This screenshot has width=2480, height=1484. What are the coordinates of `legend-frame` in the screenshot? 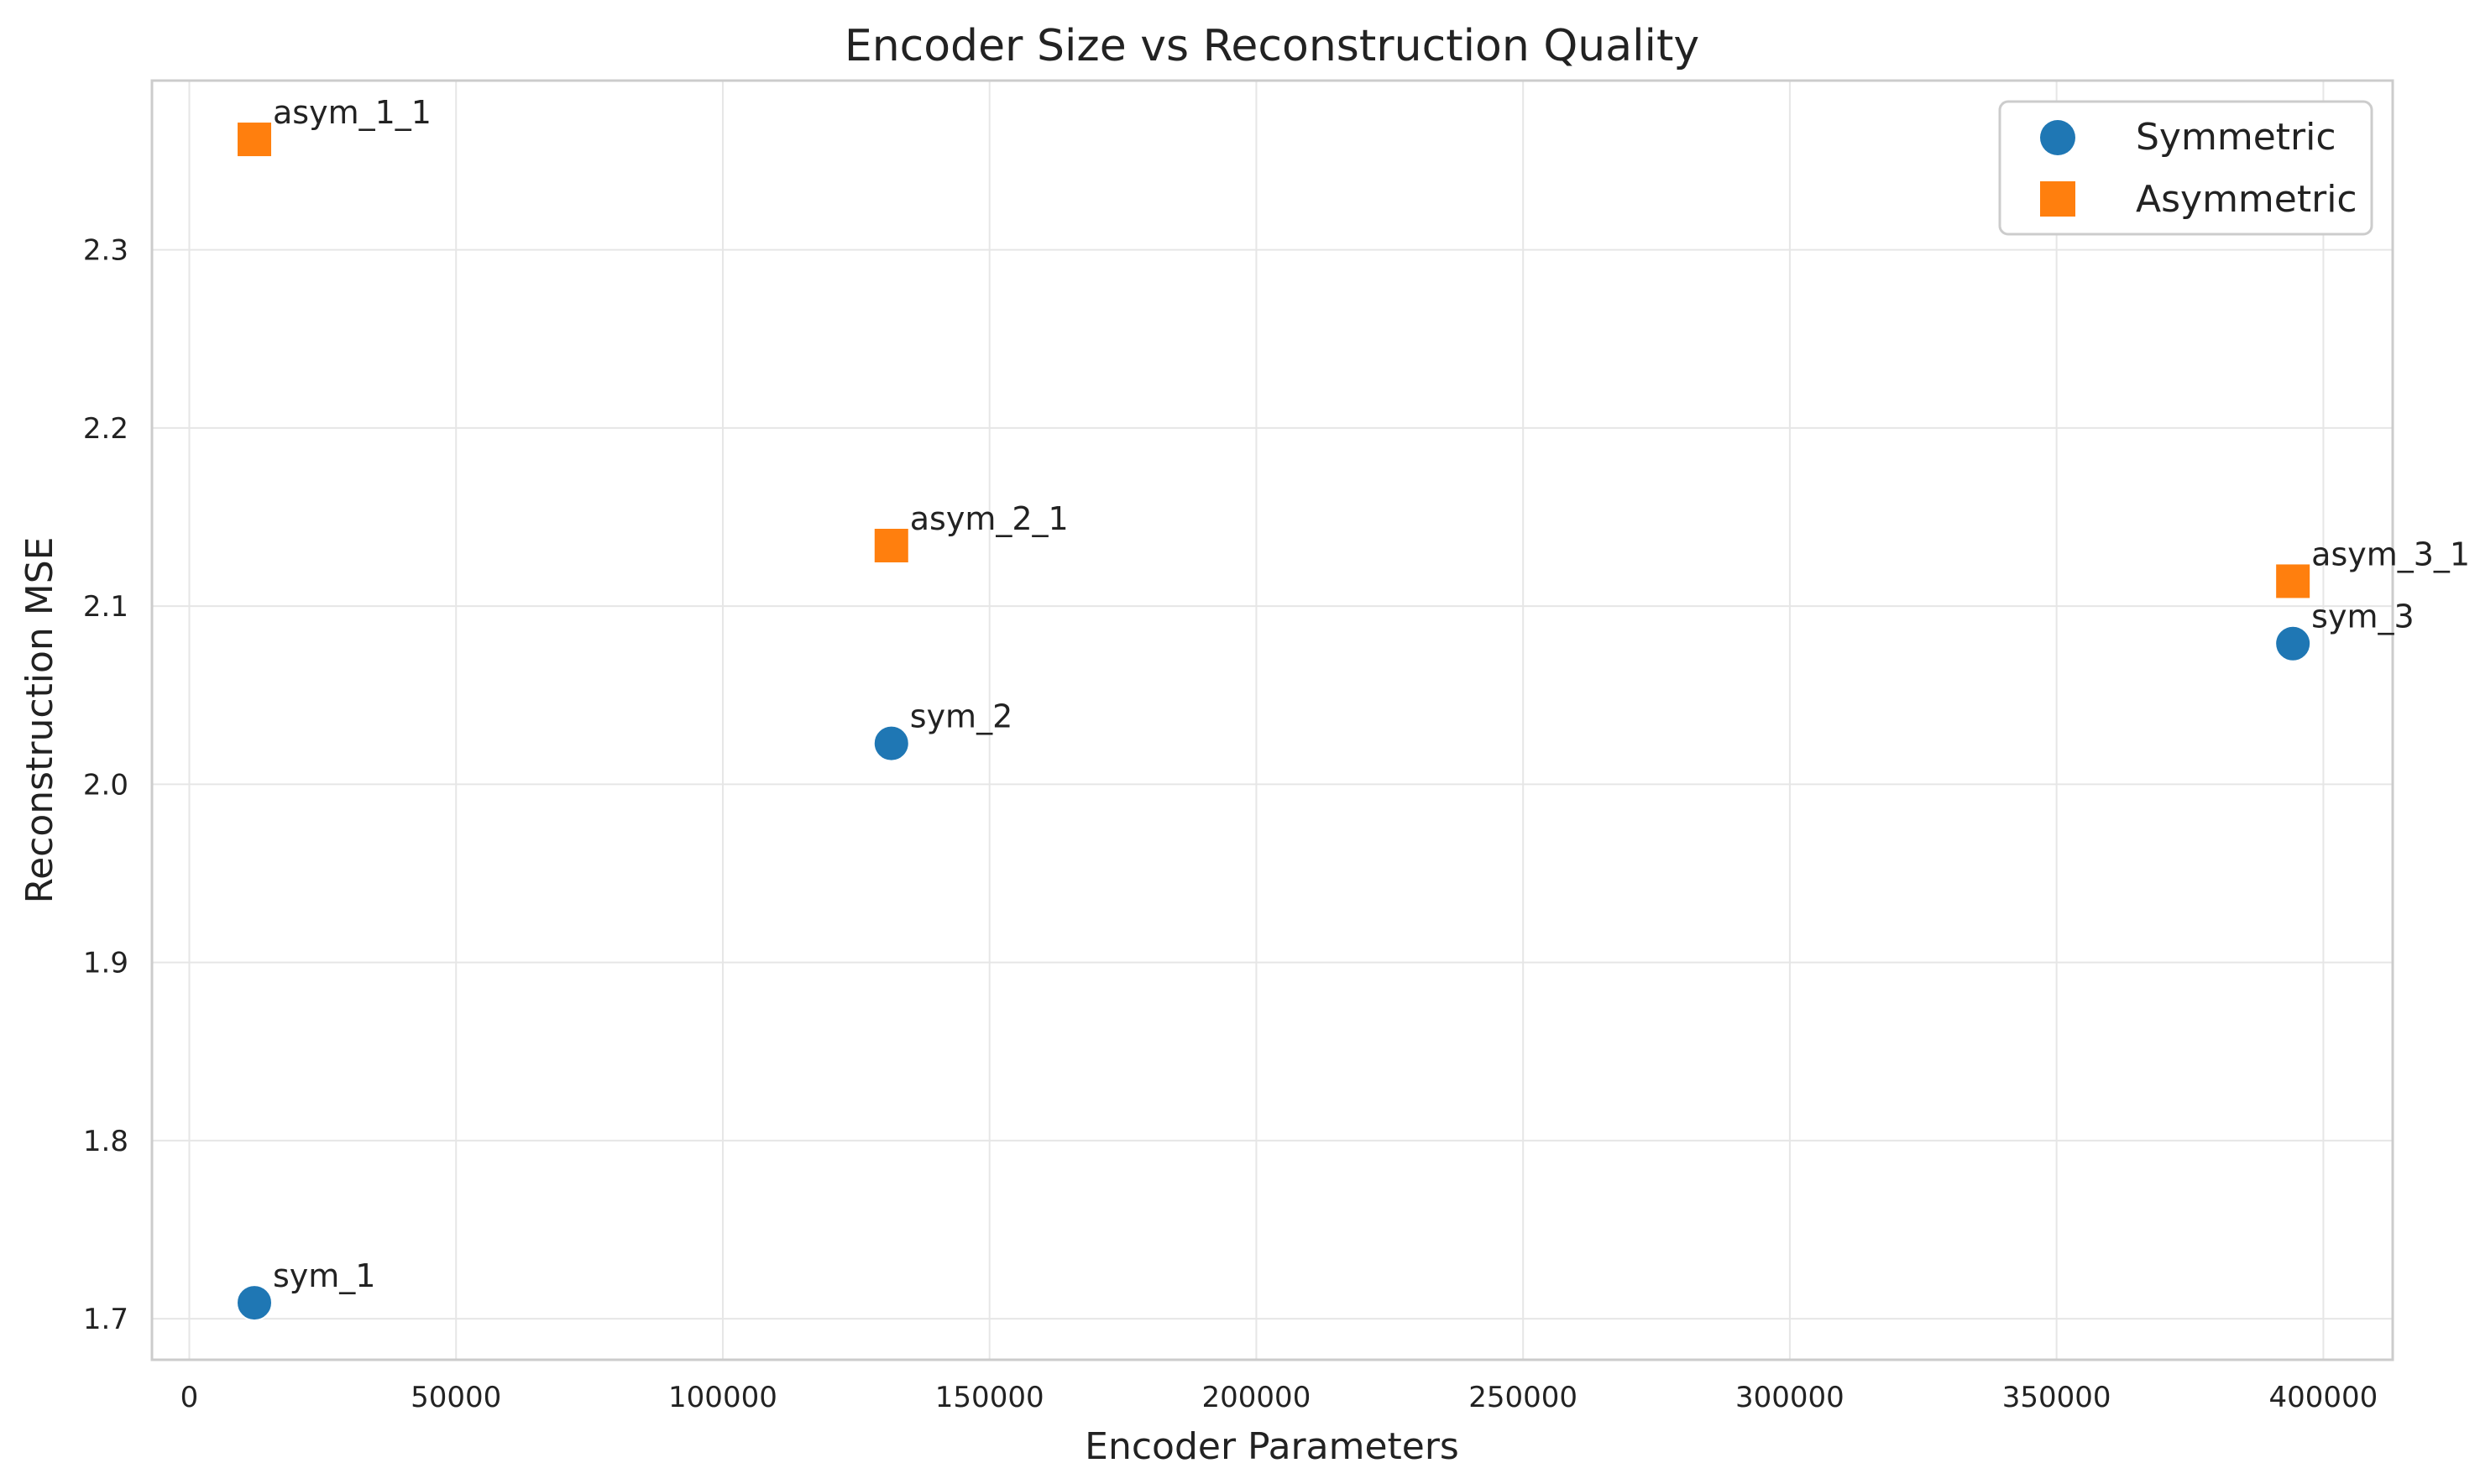 It's located at (2185, 168).